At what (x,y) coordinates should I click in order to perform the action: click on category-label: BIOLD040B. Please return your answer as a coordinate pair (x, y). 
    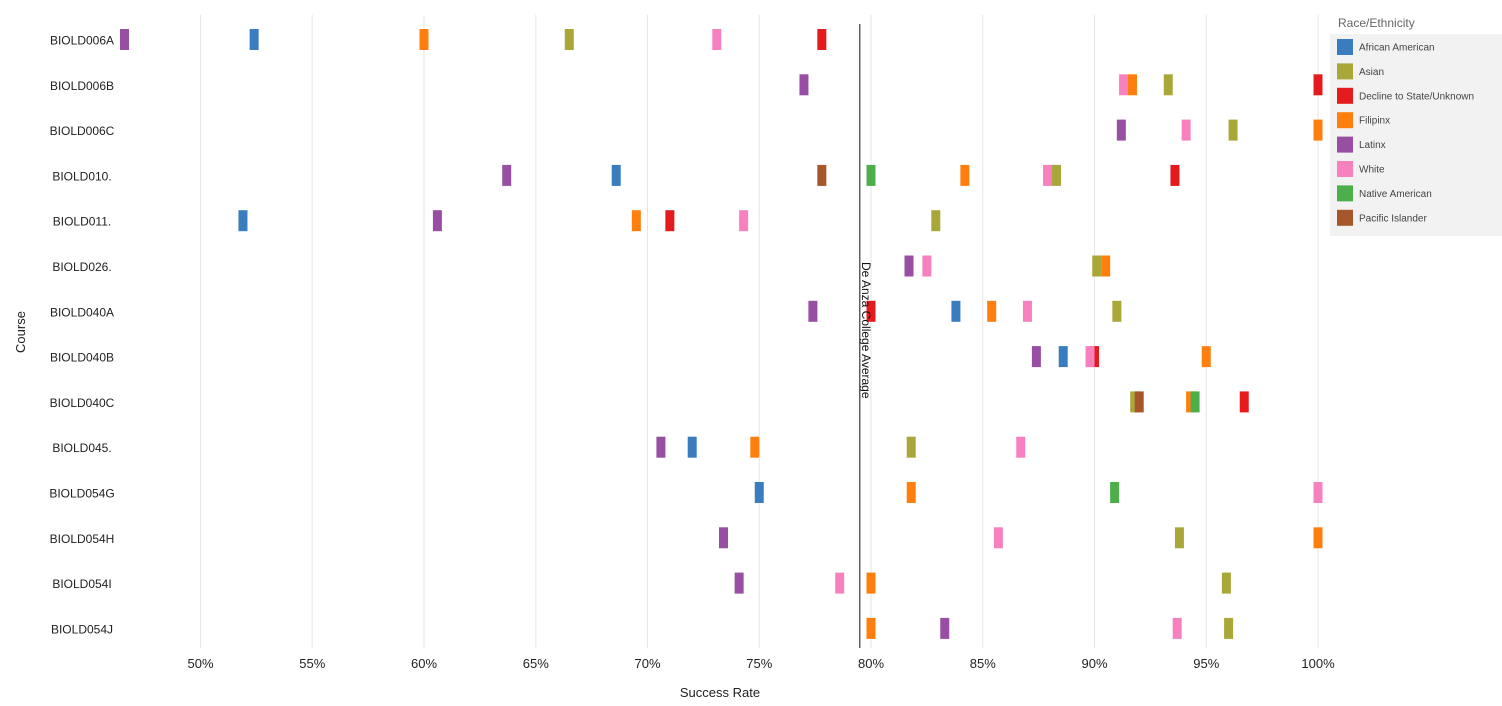
    Looking at the image, I should click on (82, 358).